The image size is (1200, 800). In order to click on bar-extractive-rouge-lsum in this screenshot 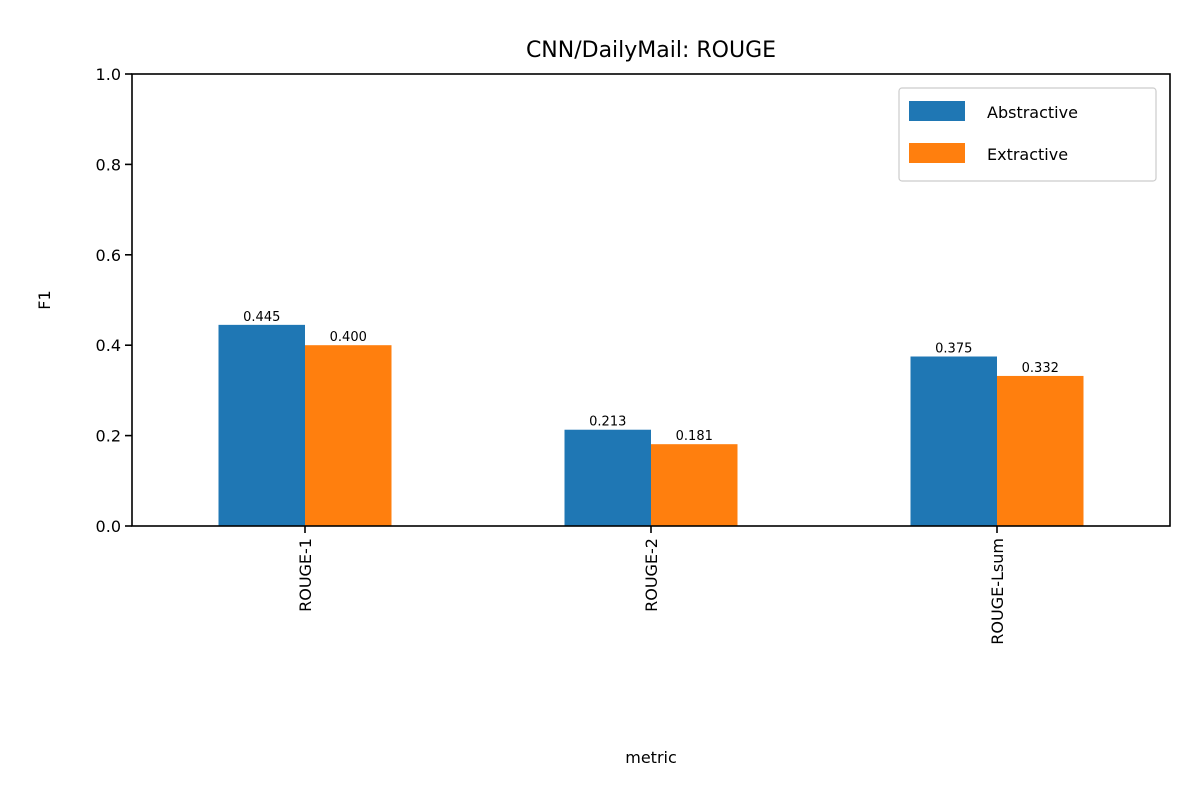, I will do `click(1040, 450)`.